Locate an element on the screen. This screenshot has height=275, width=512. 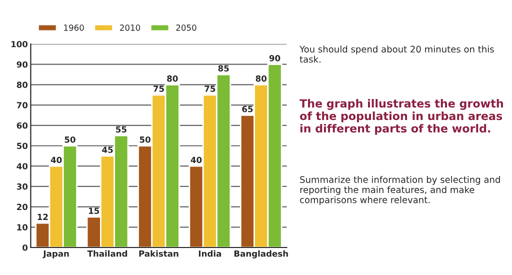
text: You should spend about 20 minutes on this task. is located at coordinates (397, 54).